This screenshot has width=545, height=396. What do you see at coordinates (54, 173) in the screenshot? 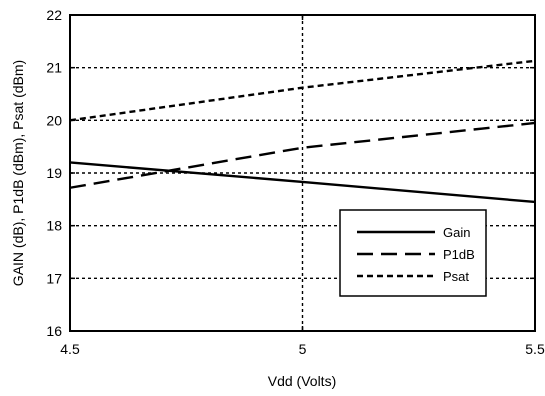
I see `y-tick-label: 19` at bounding box center [54, 173].